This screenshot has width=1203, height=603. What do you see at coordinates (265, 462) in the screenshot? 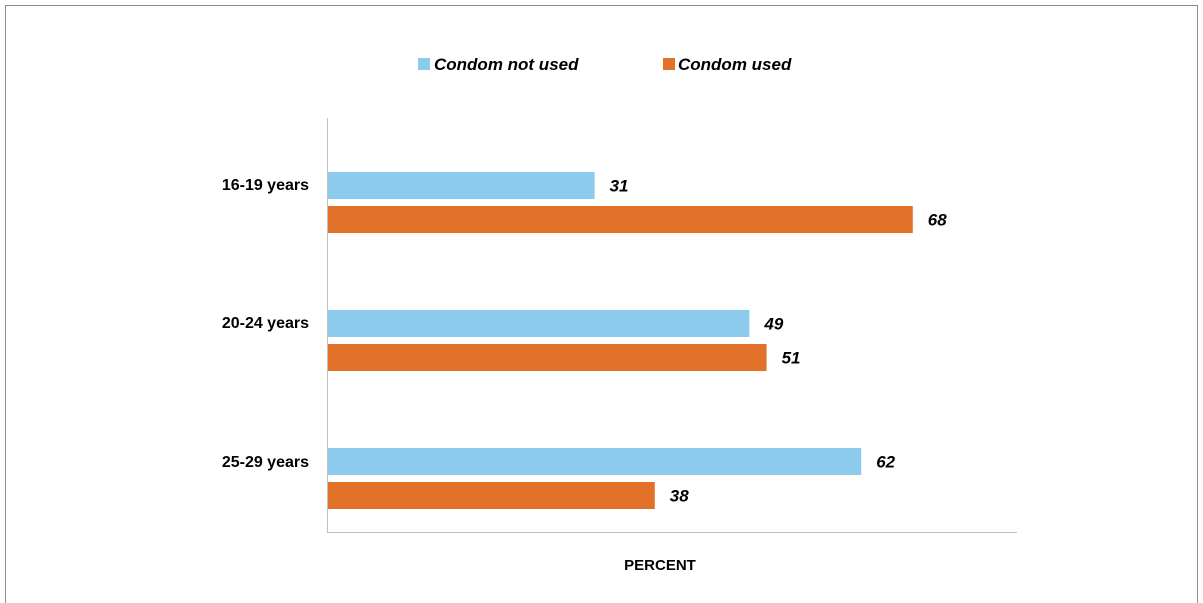
I see `category-label-25-29: 25-29 years` at bounding box center [265, 462].